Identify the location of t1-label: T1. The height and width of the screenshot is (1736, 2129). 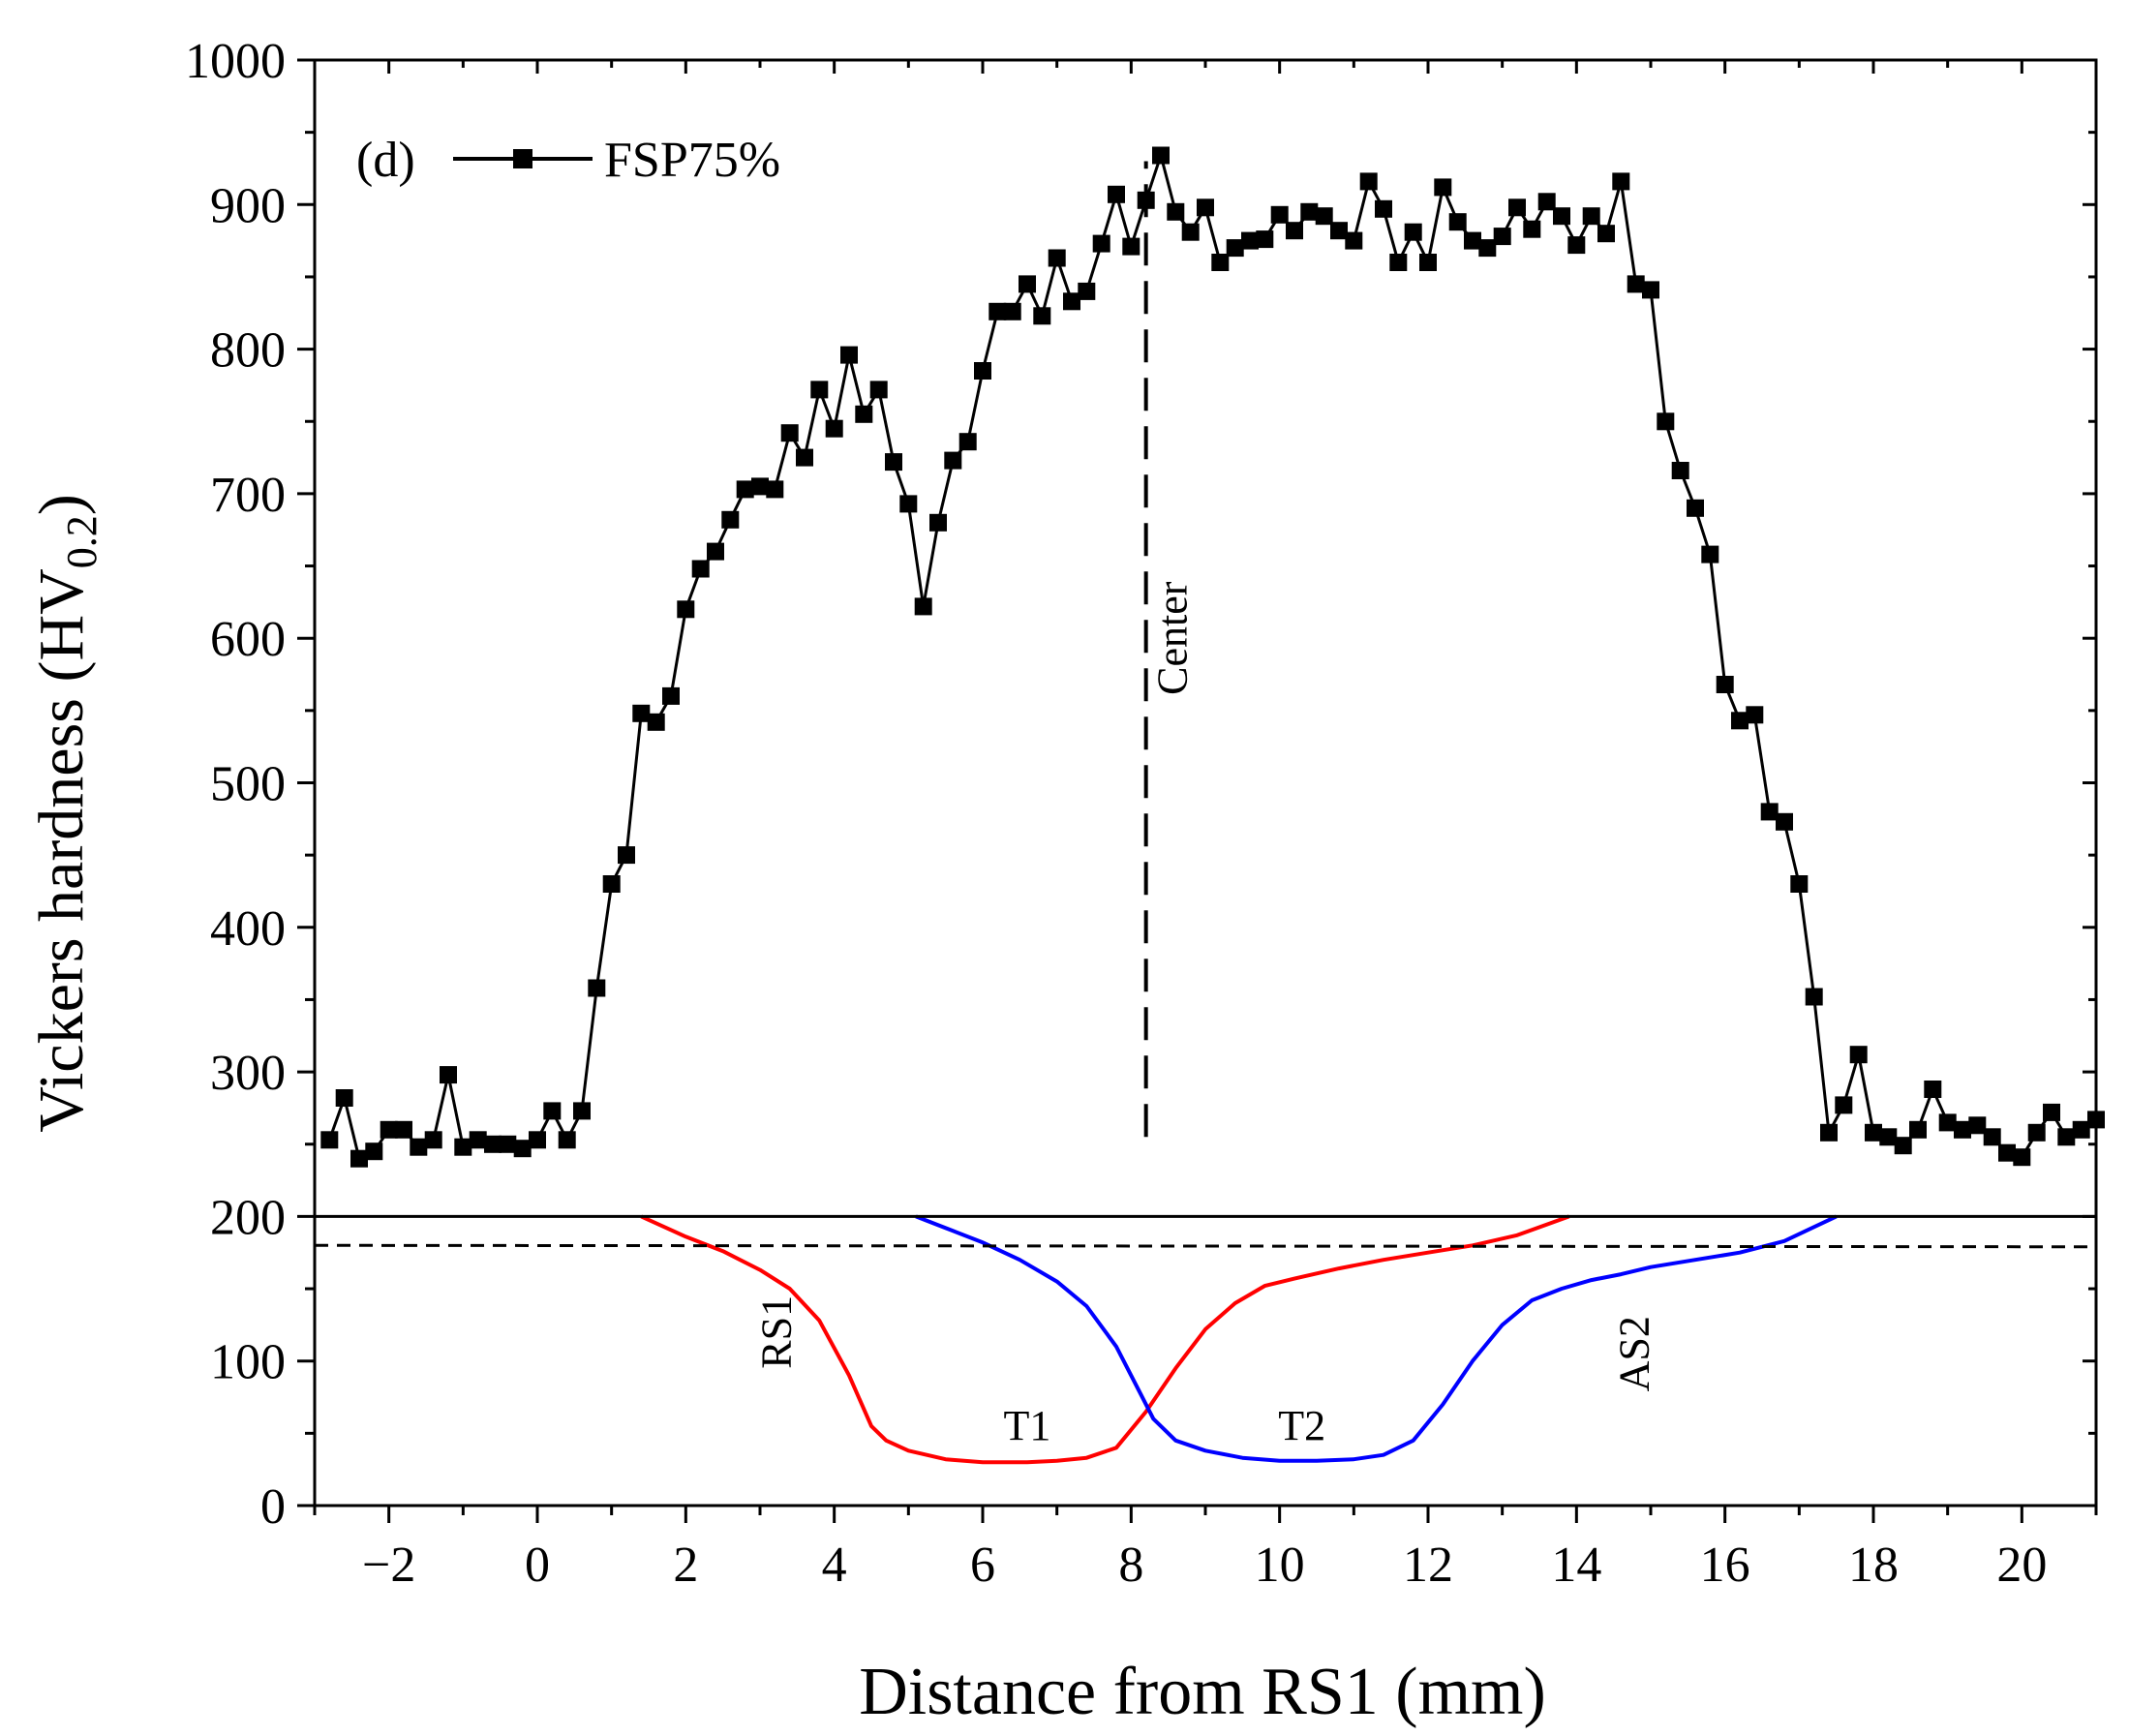
(1027, 1425).